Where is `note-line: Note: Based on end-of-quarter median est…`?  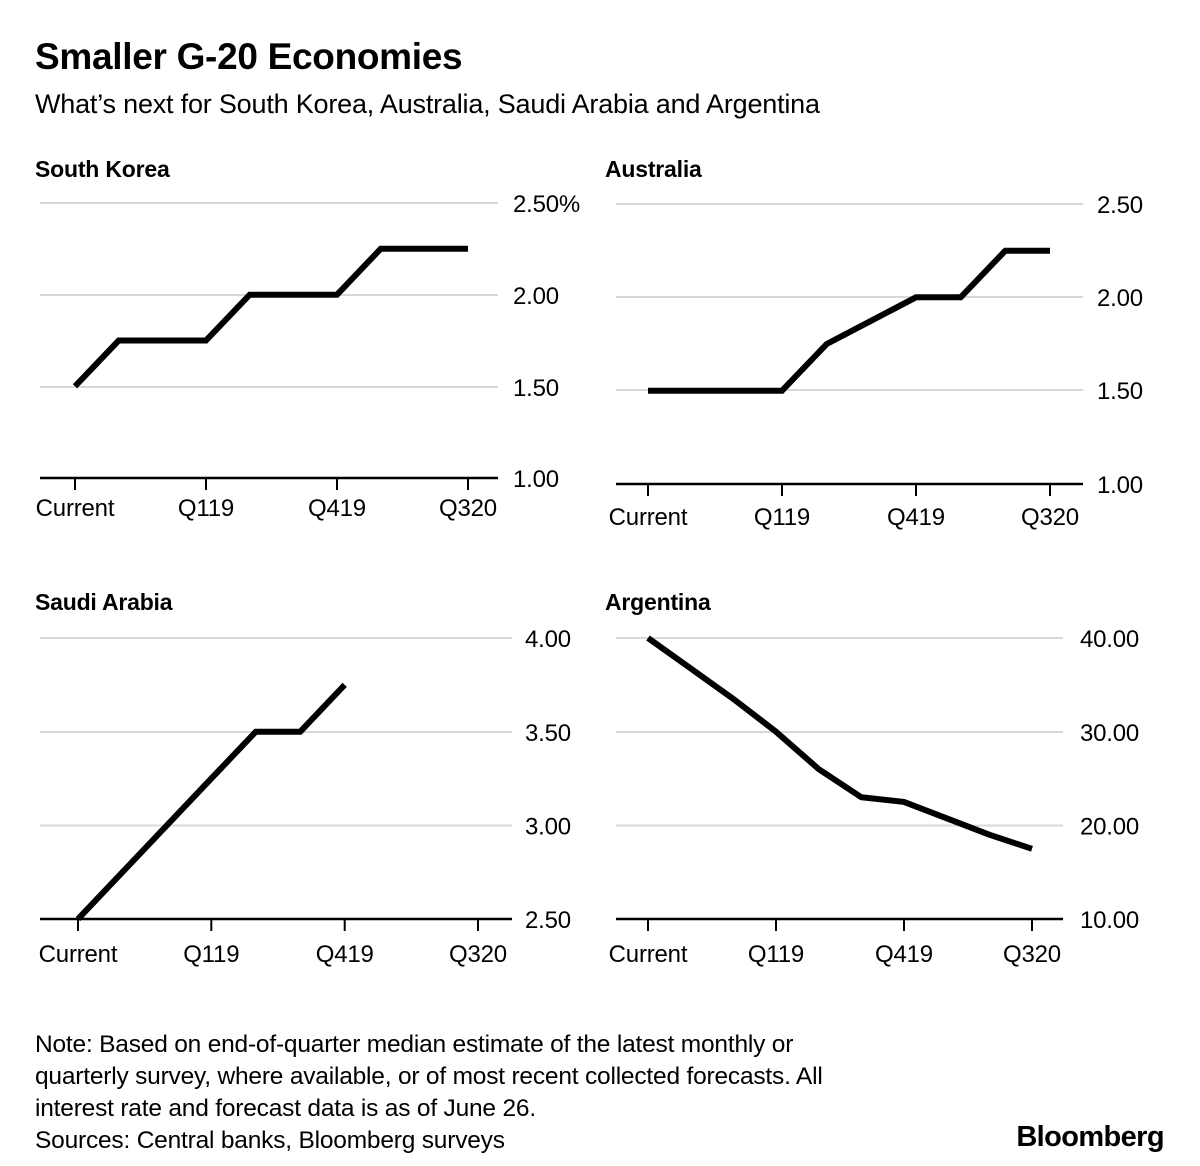
note-line: Note: Based on end-of-quarter median est… is located at coordinates (414, 1044).